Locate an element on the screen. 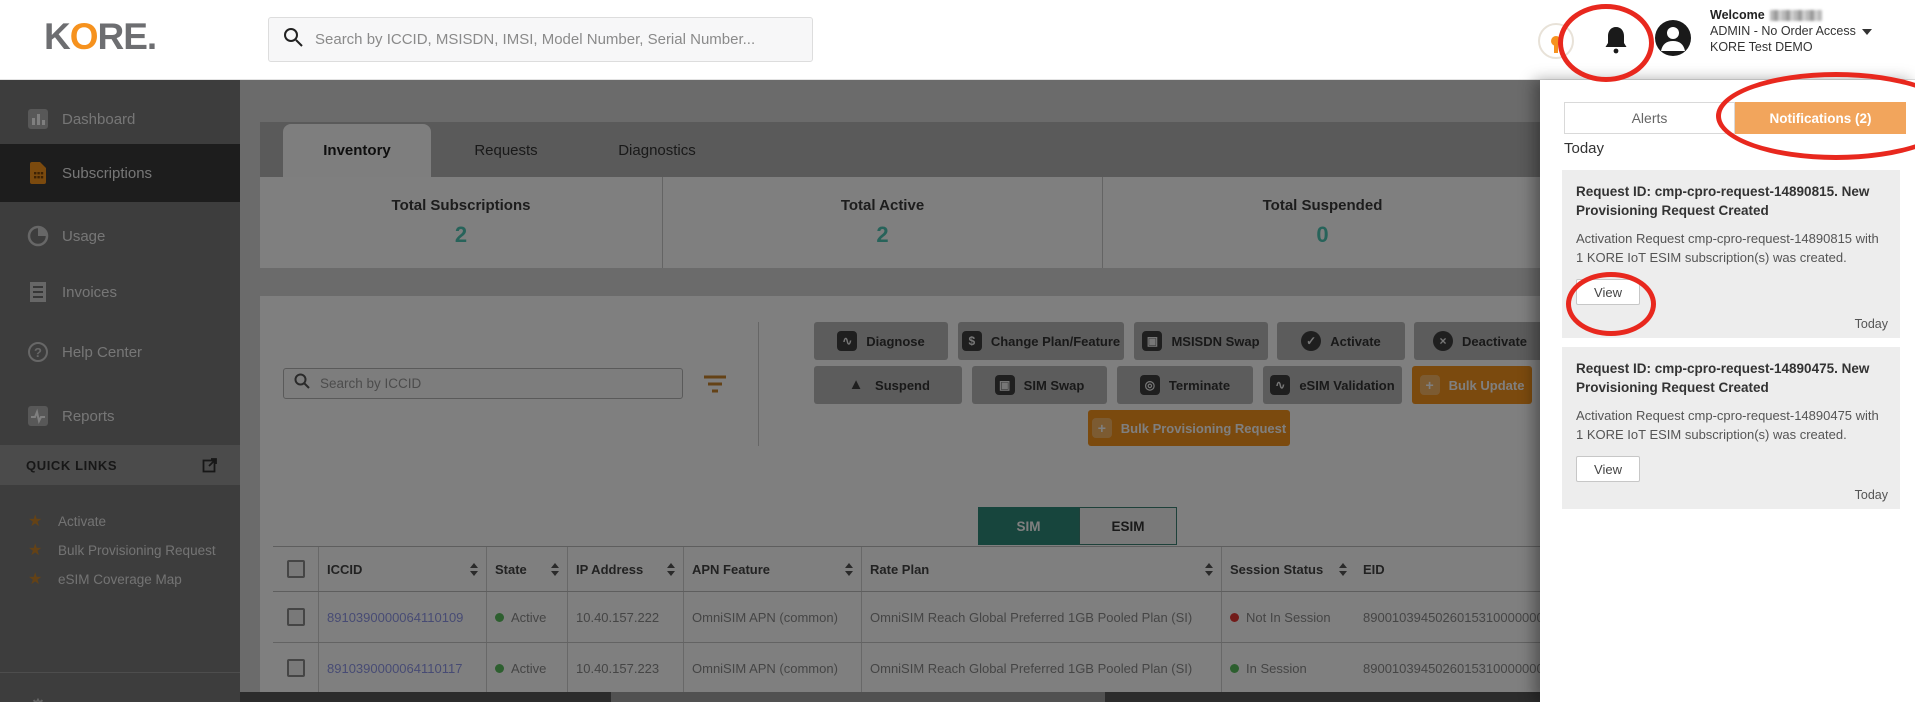  bell-icon is located at coordinates (1616, 40).